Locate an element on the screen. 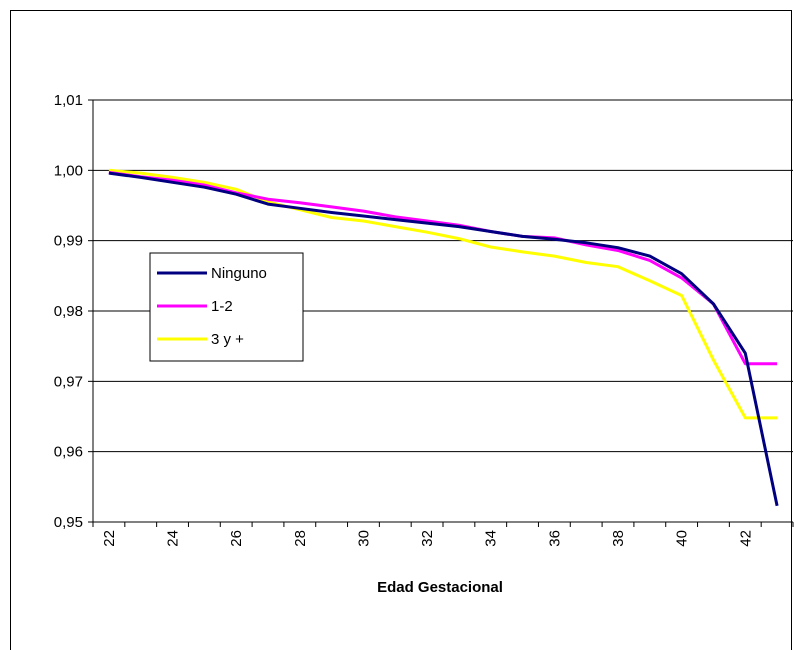 The height and width of the screenshot is (650, 794). x-axis-ticks: 22 24 26 28 30 32 34 36 38 40 42 is located at coordinates (443, 534).